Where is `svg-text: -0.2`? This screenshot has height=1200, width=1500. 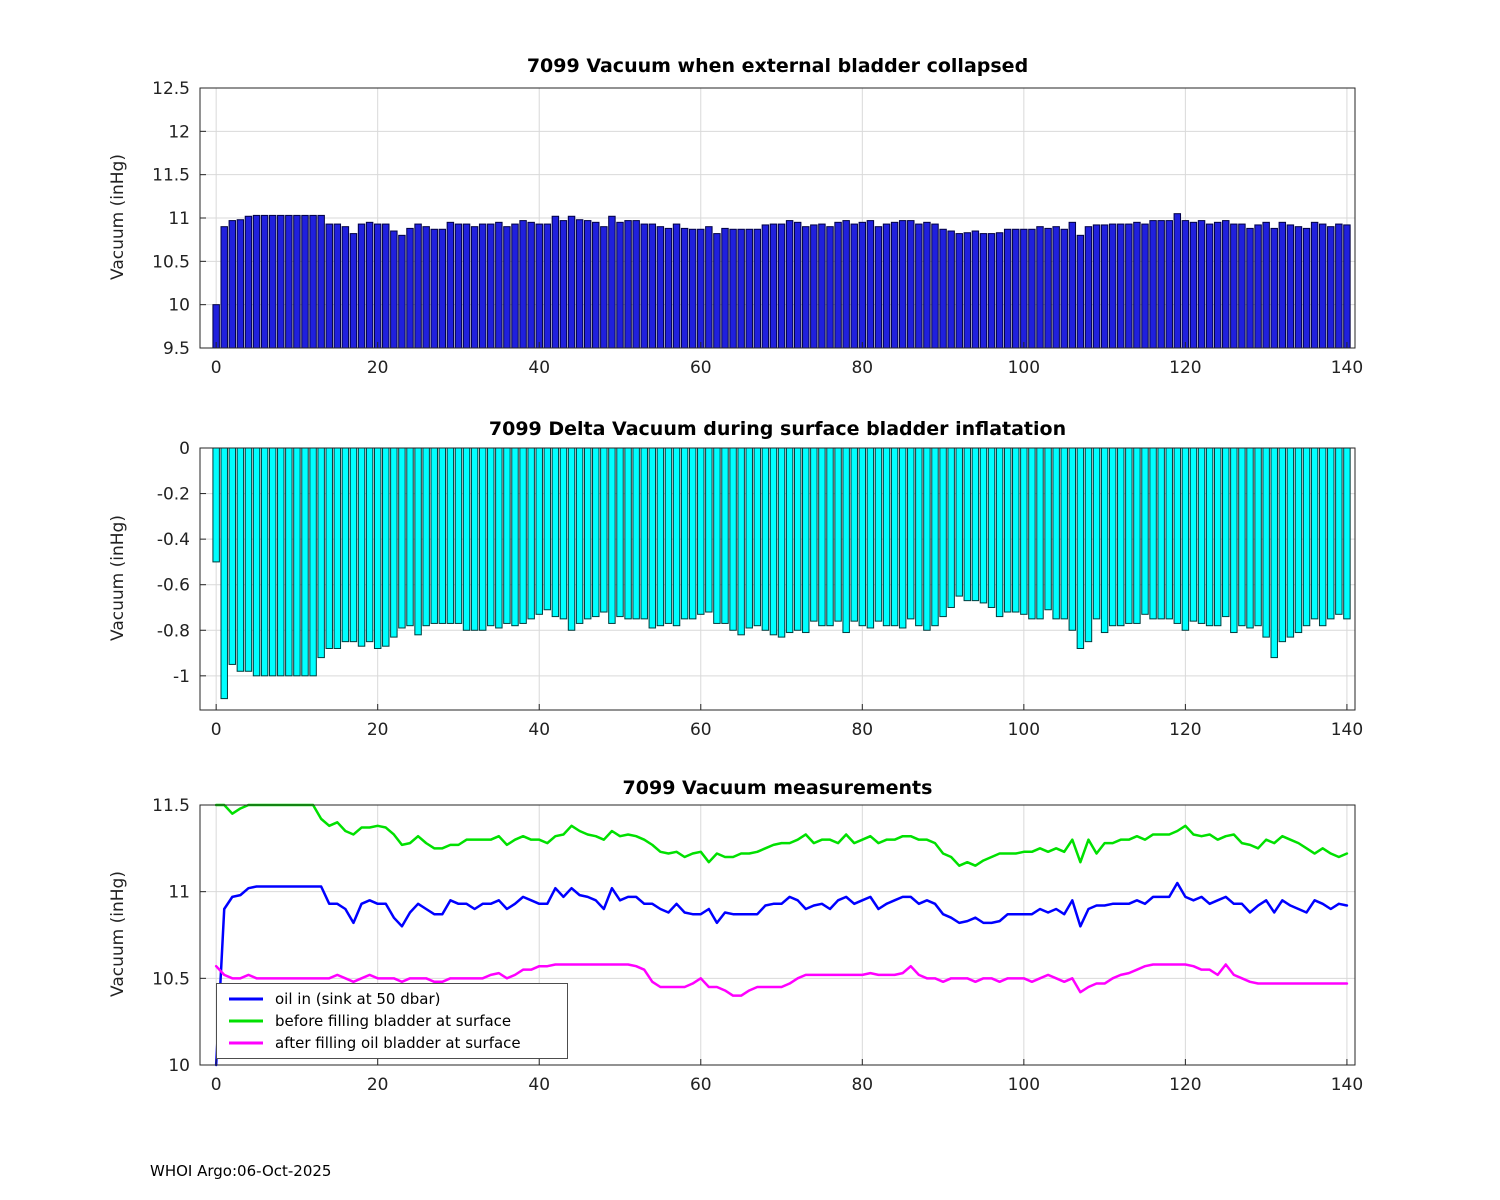 svg-text: -0.2 is located at coordinates (173, 495).